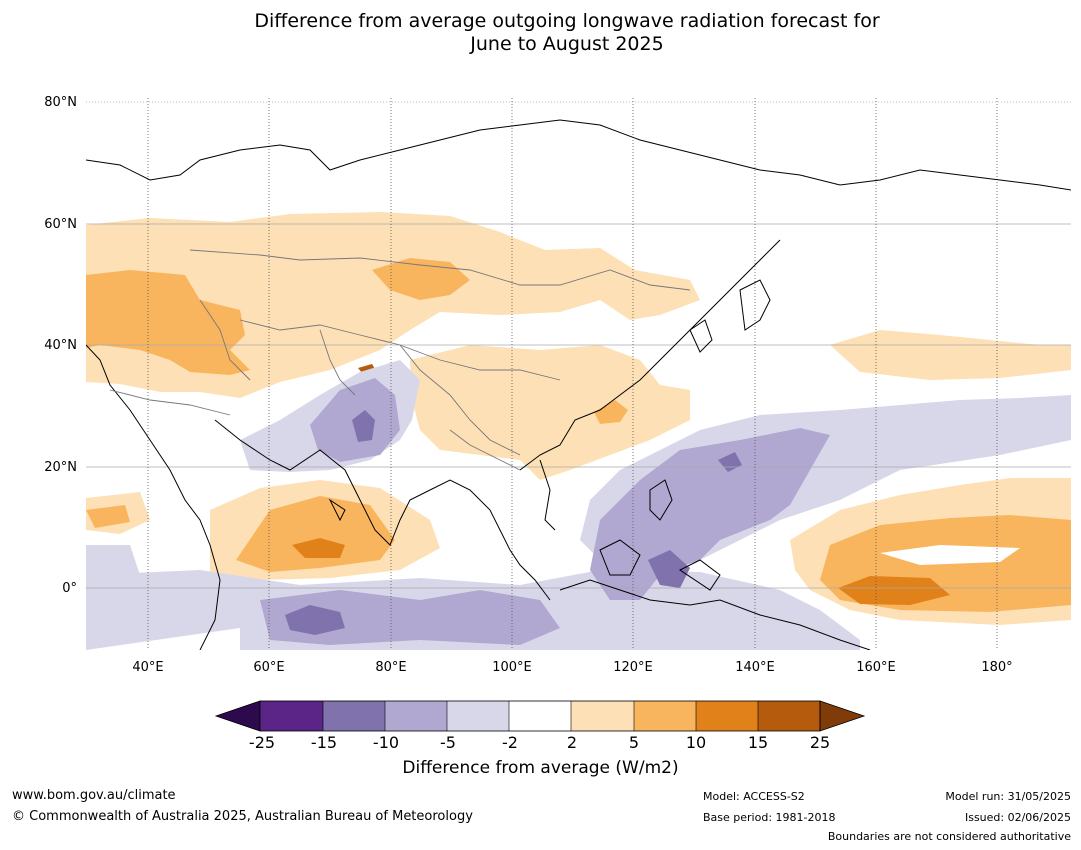  What do you see at coordinates (354, 716) in the screenshot?
I see `colorbar-bin-minus15-minus10` at bounding box center [354, 716].